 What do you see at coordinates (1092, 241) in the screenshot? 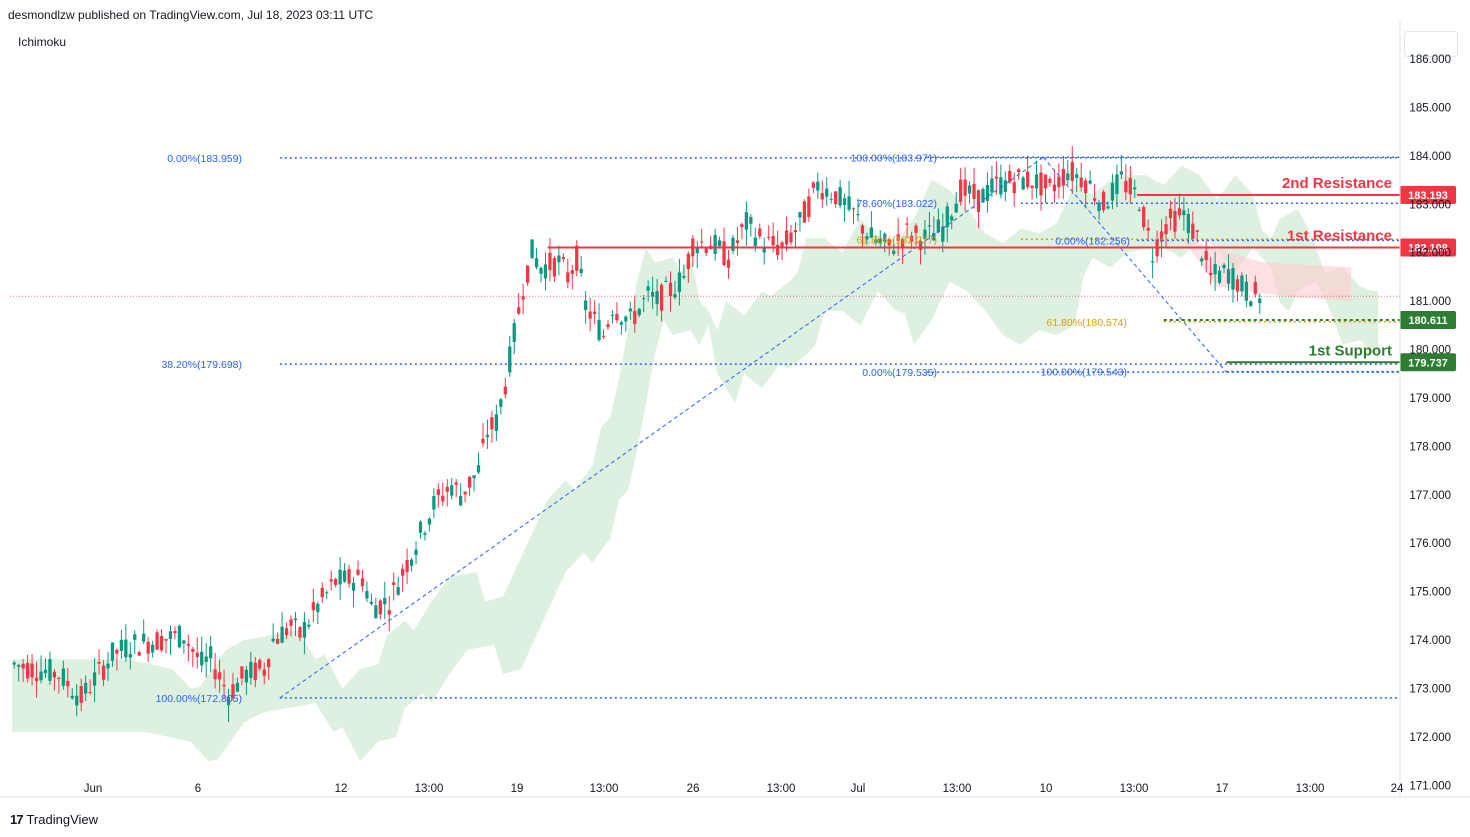
I see `fib-label: 0.00%(182.256)` at bounding box center [1092, 241].